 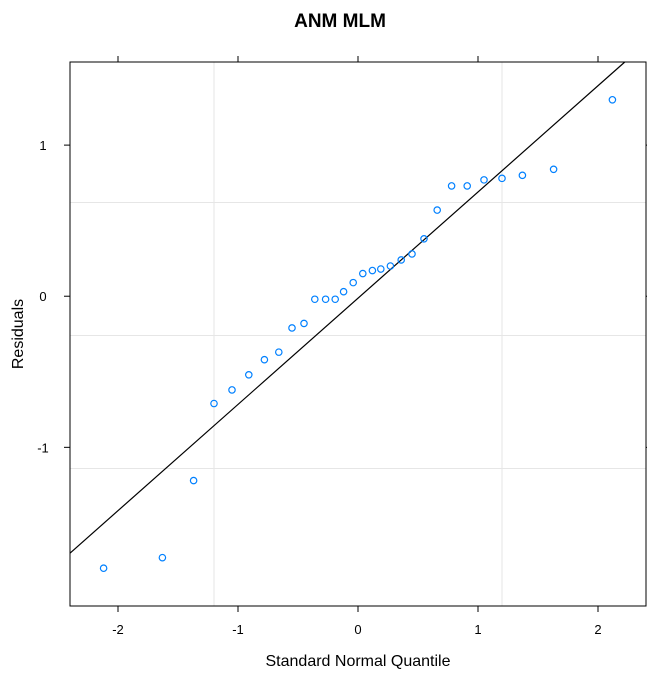 I want to click on y-axis-label: Residuals, so click(x=18, y=334).